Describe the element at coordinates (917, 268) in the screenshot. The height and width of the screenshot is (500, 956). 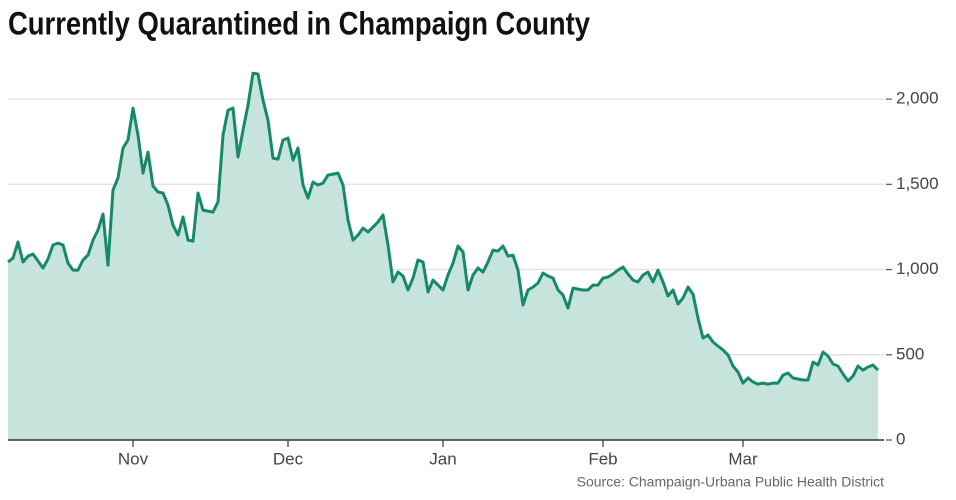
I see `y-tick-label: 1,000` at that location.